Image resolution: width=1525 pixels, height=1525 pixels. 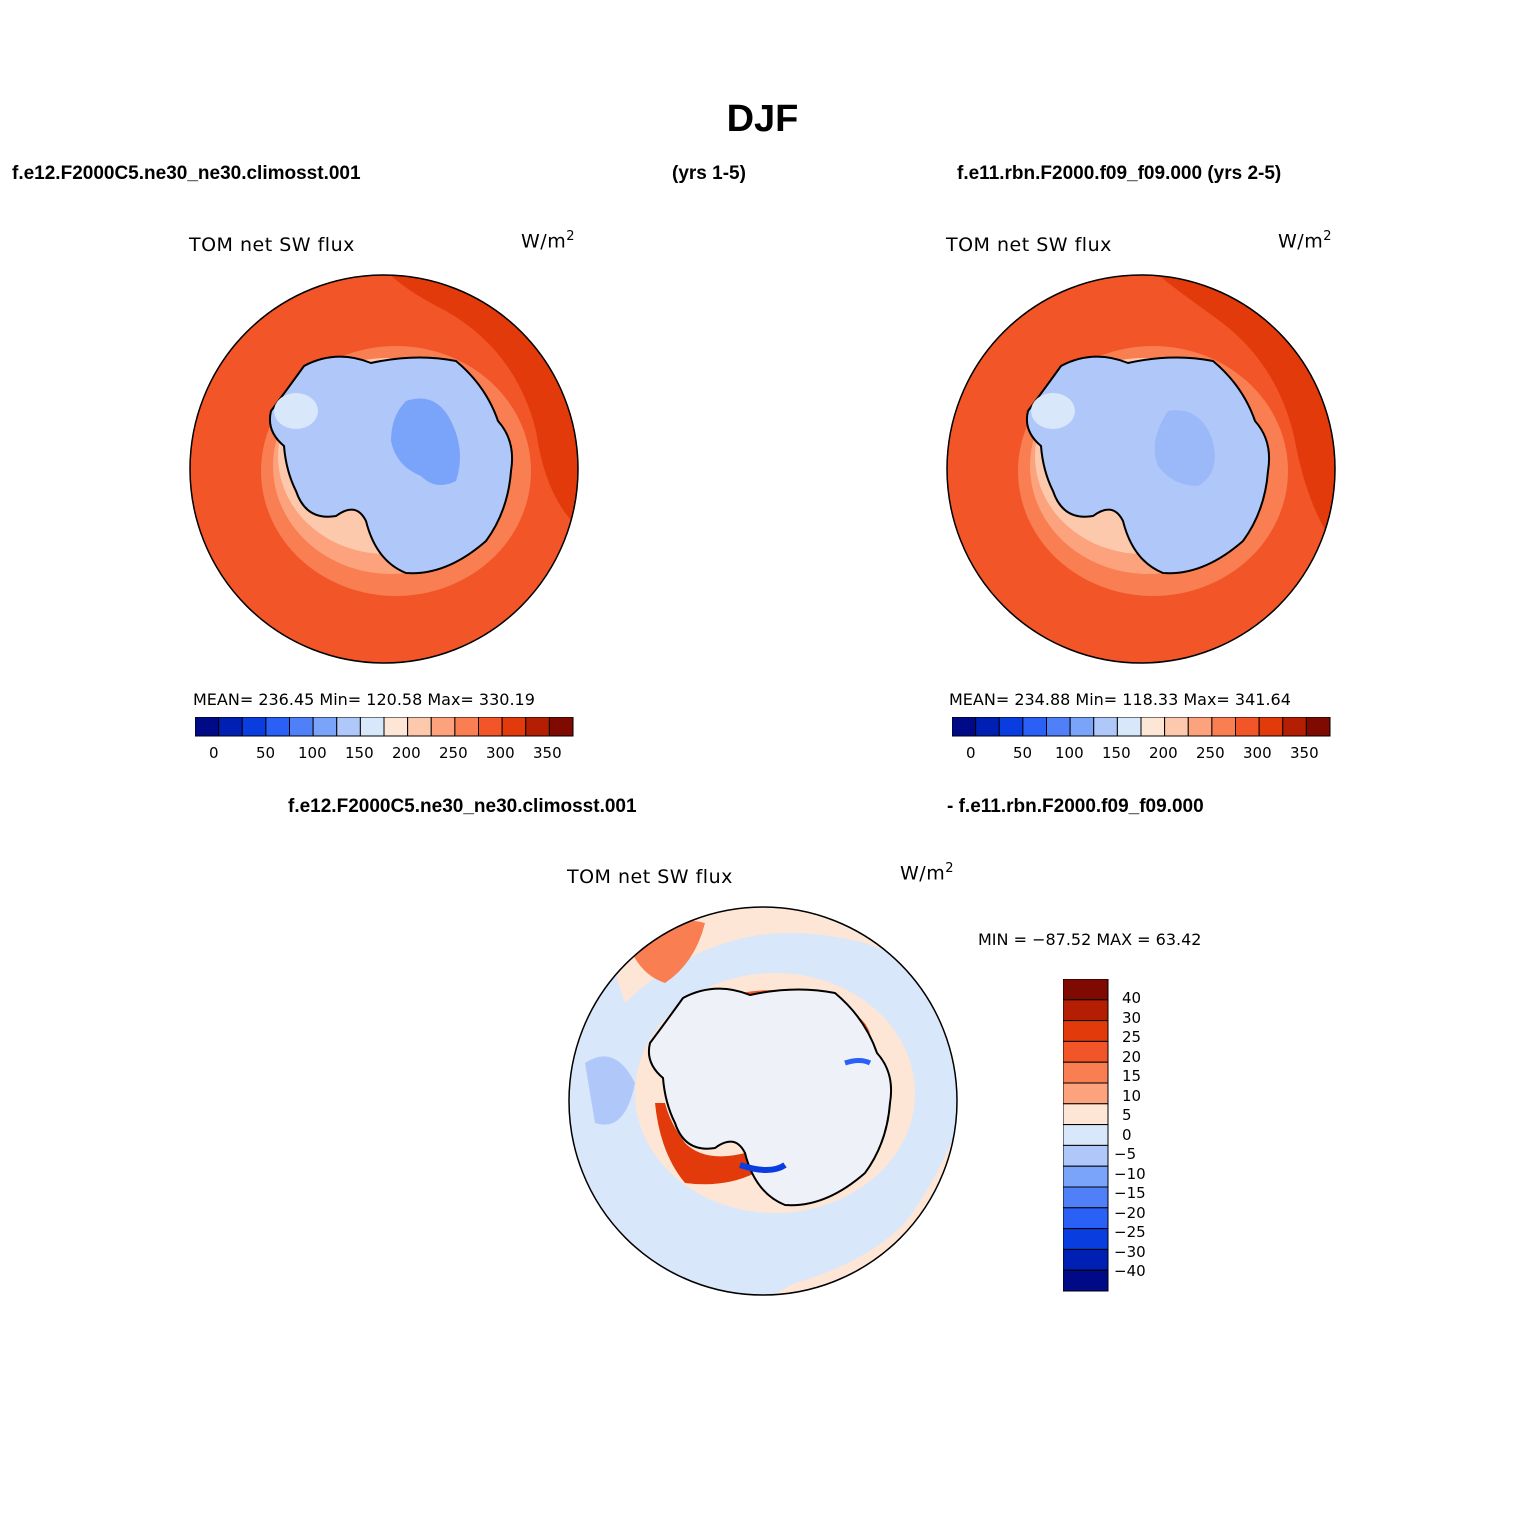 What do you see at coordinates (927, 873) in the screenshot?
I see `diff-units-label: W/m2` at bounding box center [927, 873].